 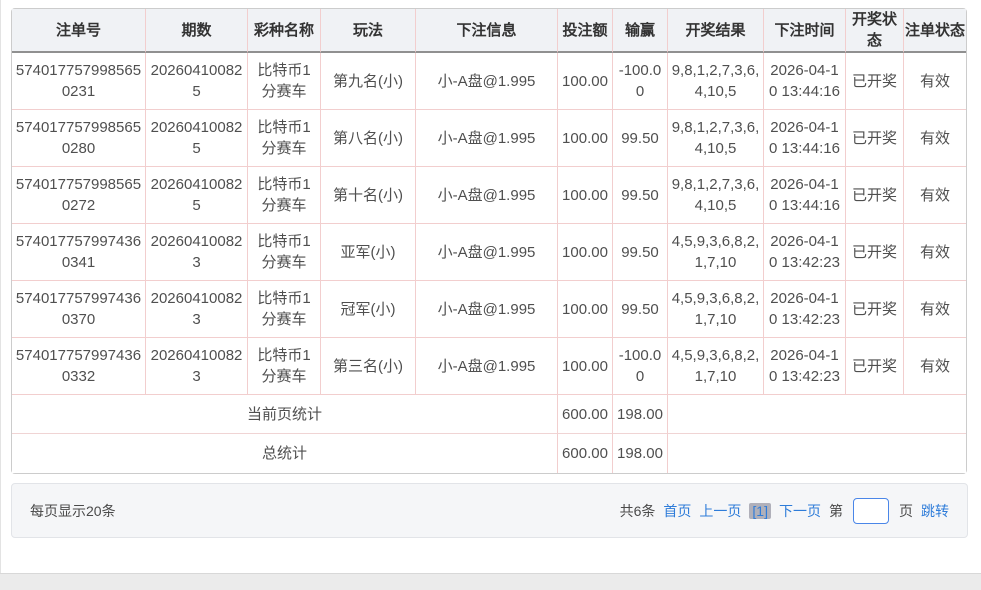 What do you see at coordinates (490, 581) in the screenshot?
I see `bottom-page-band` at bounding box center [490, 581].